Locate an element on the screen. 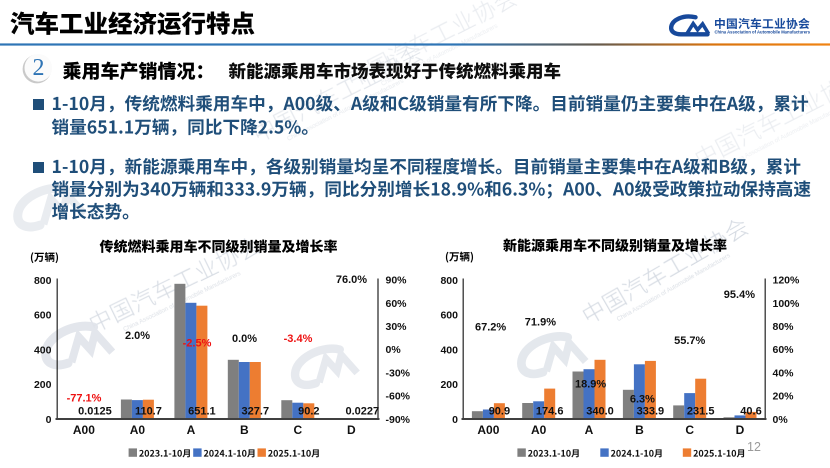 The height and width of the screenshot is (468, 830). svg-text: -3.4% is located at coordinates (298, 339).